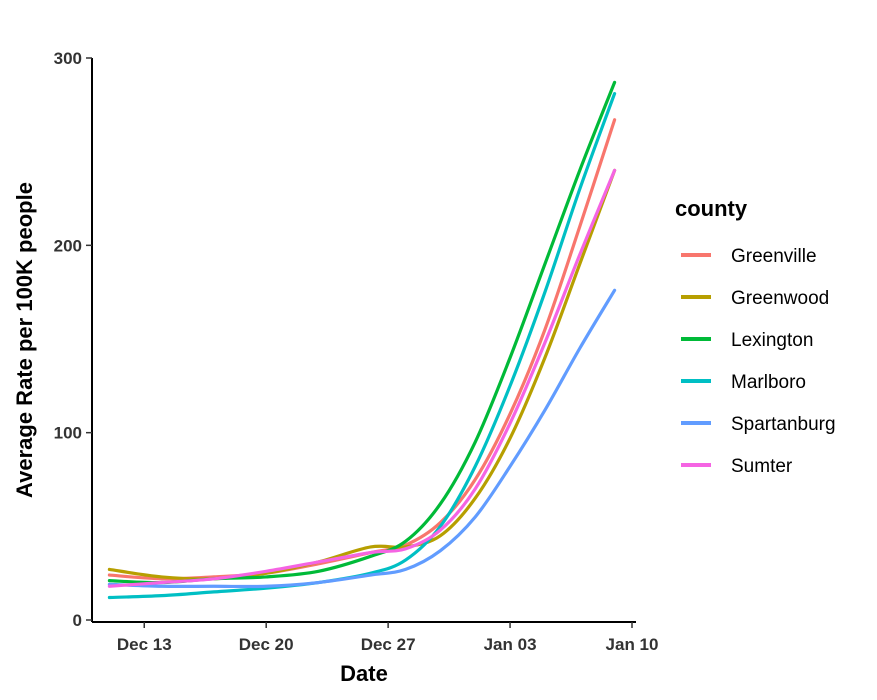  What do you see at coordinates (68, 245) in the screenshot?
I see `y-tick-label: 200` at bounding box center [68, 245].